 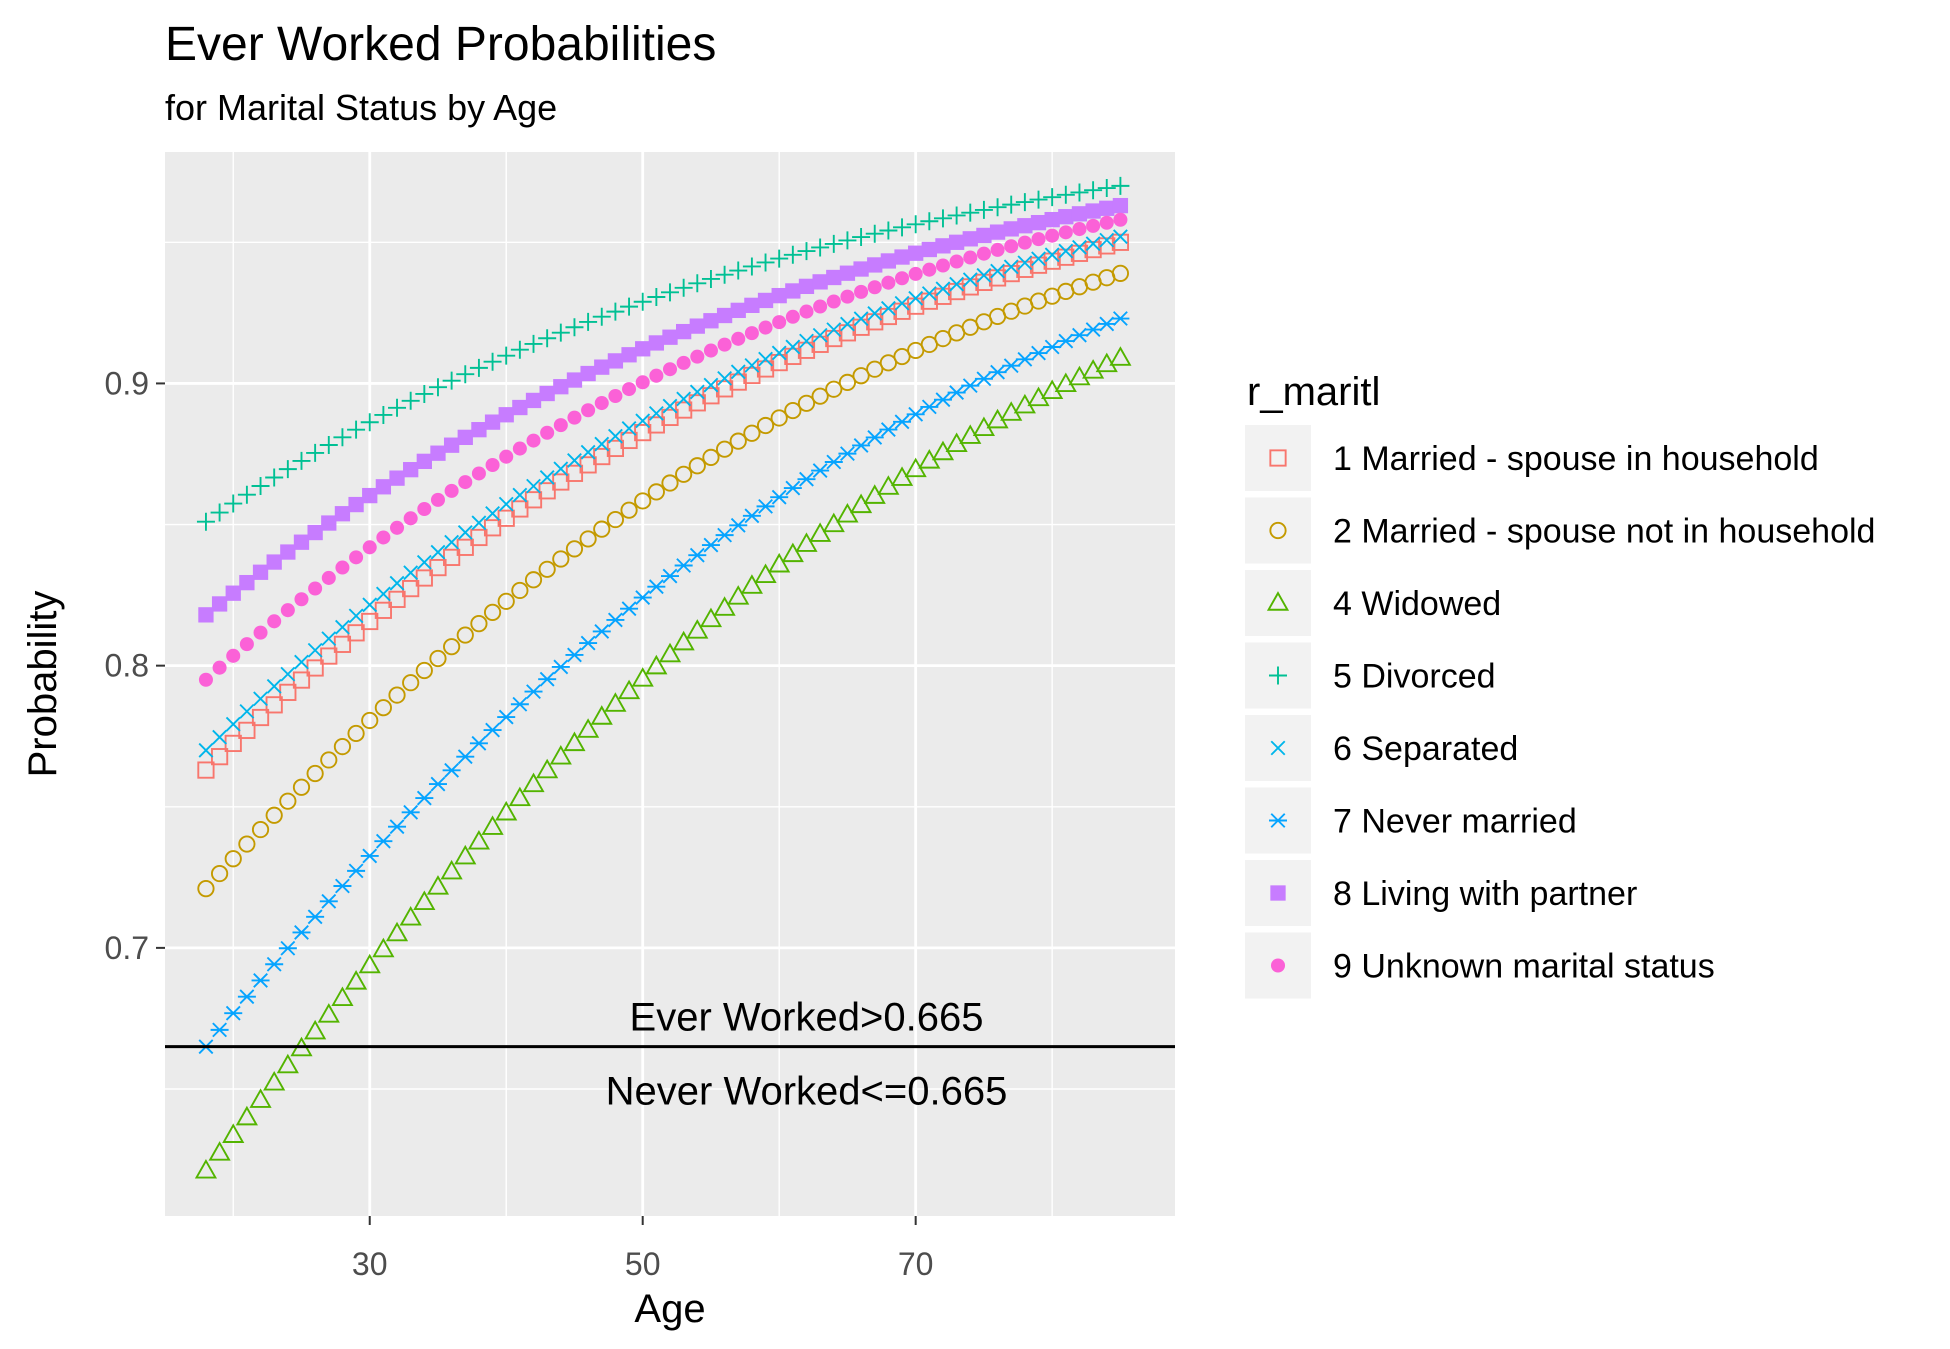 What do you see at coordinates (43, 684) in the screenshot?
I see `y-axis-label: Probability` at bounding box center [43, 684].